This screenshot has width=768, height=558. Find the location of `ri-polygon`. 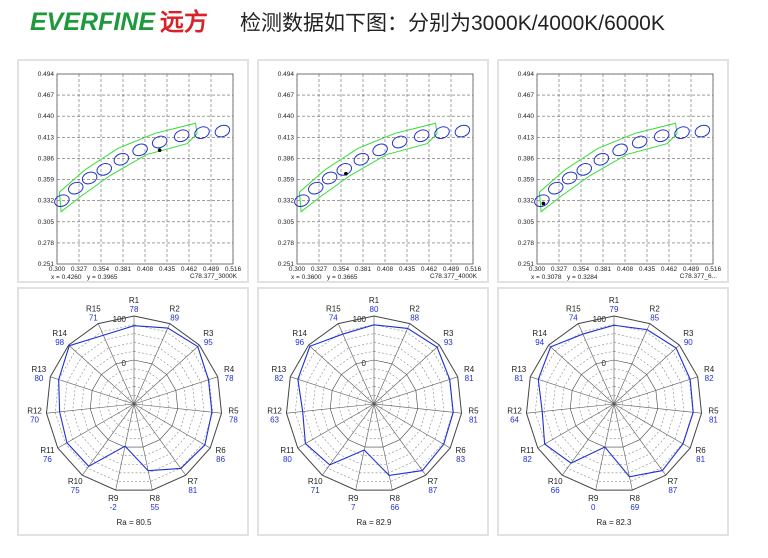

ri-polygon is located at coordinates (135, 398).